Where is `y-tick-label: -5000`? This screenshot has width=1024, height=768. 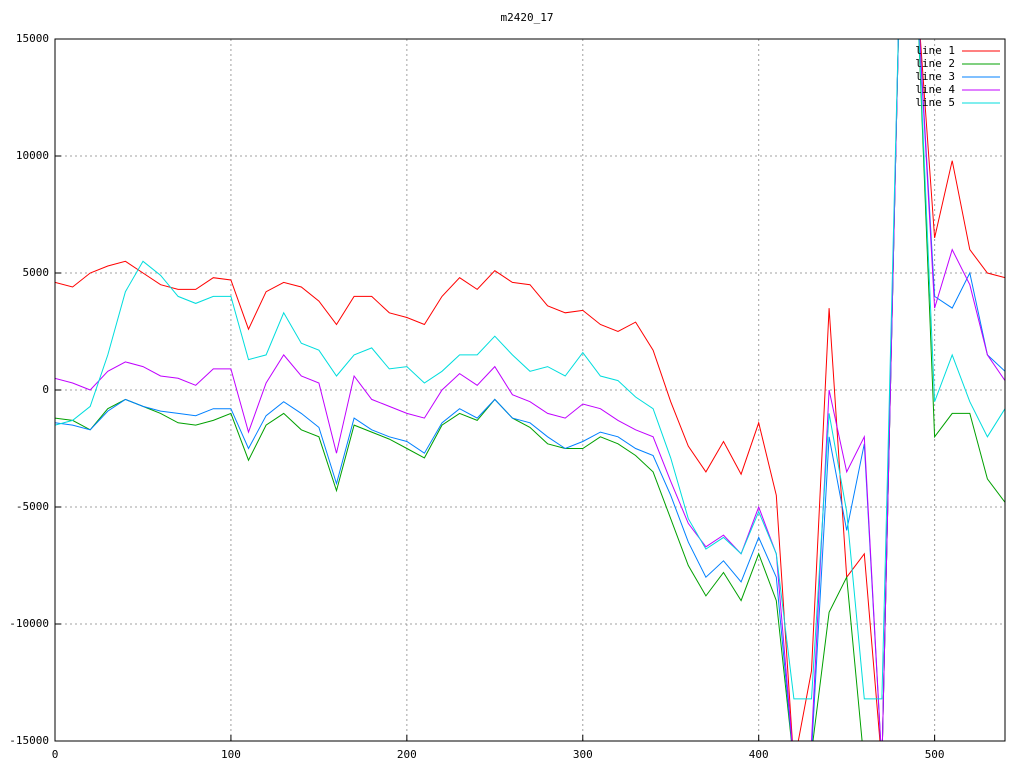
y-tick-label: -5000 is located at coordinates (32, 506).